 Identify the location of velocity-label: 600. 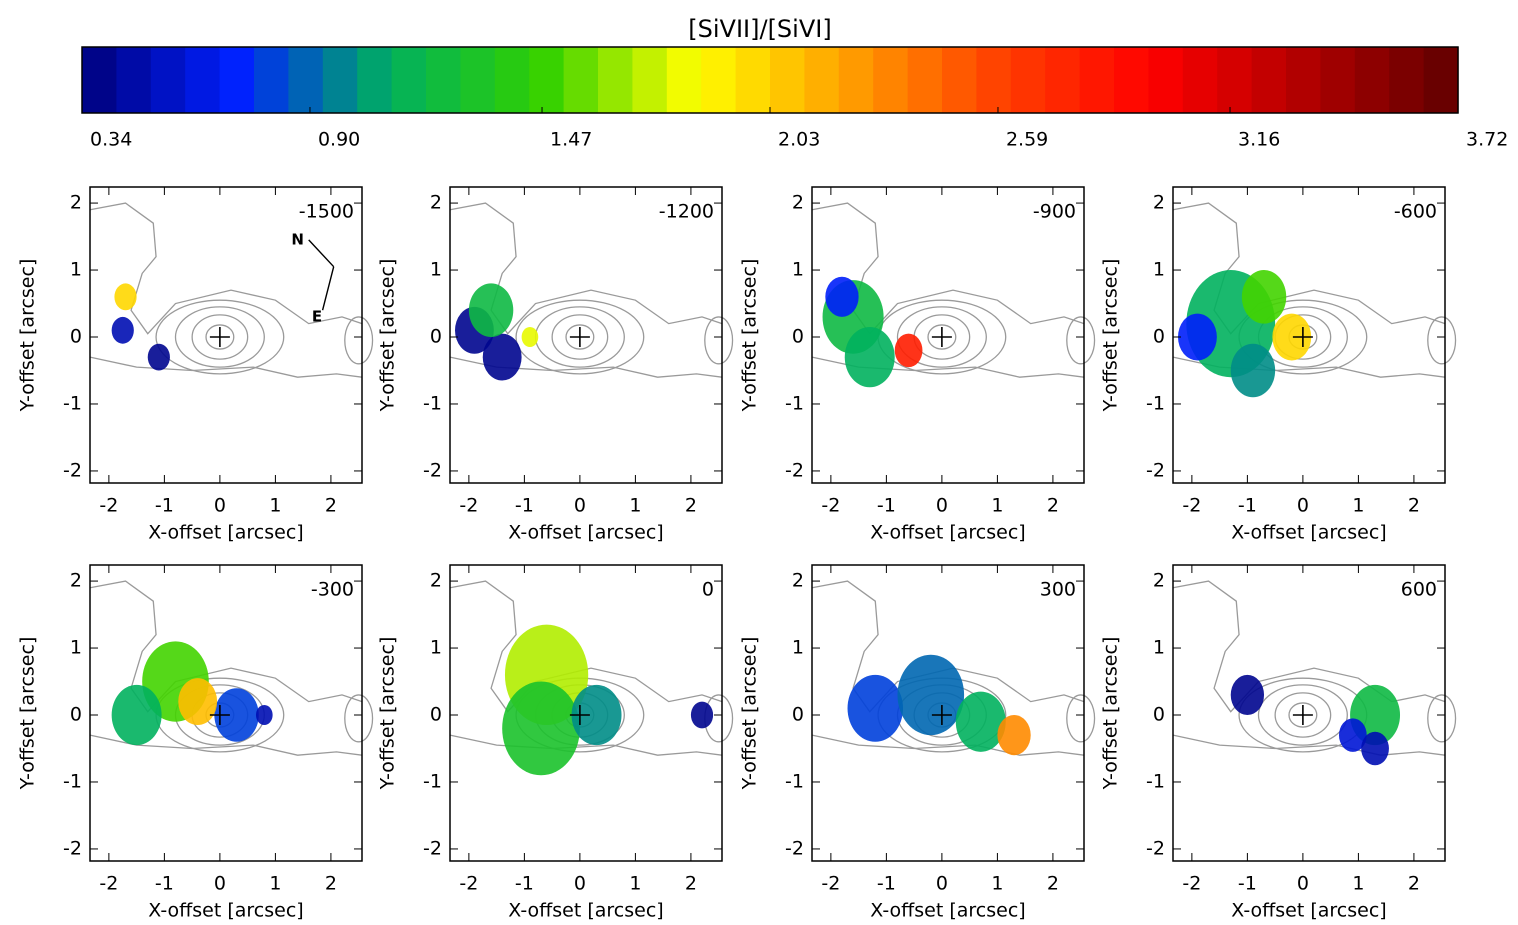
(1419, 590).